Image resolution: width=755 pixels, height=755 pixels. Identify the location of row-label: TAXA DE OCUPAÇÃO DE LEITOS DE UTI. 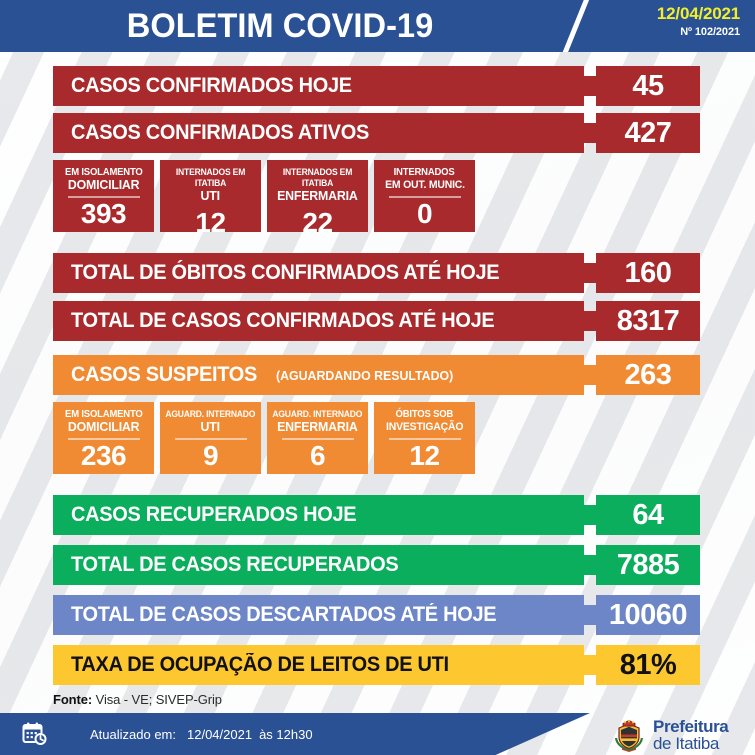
(260, 664).